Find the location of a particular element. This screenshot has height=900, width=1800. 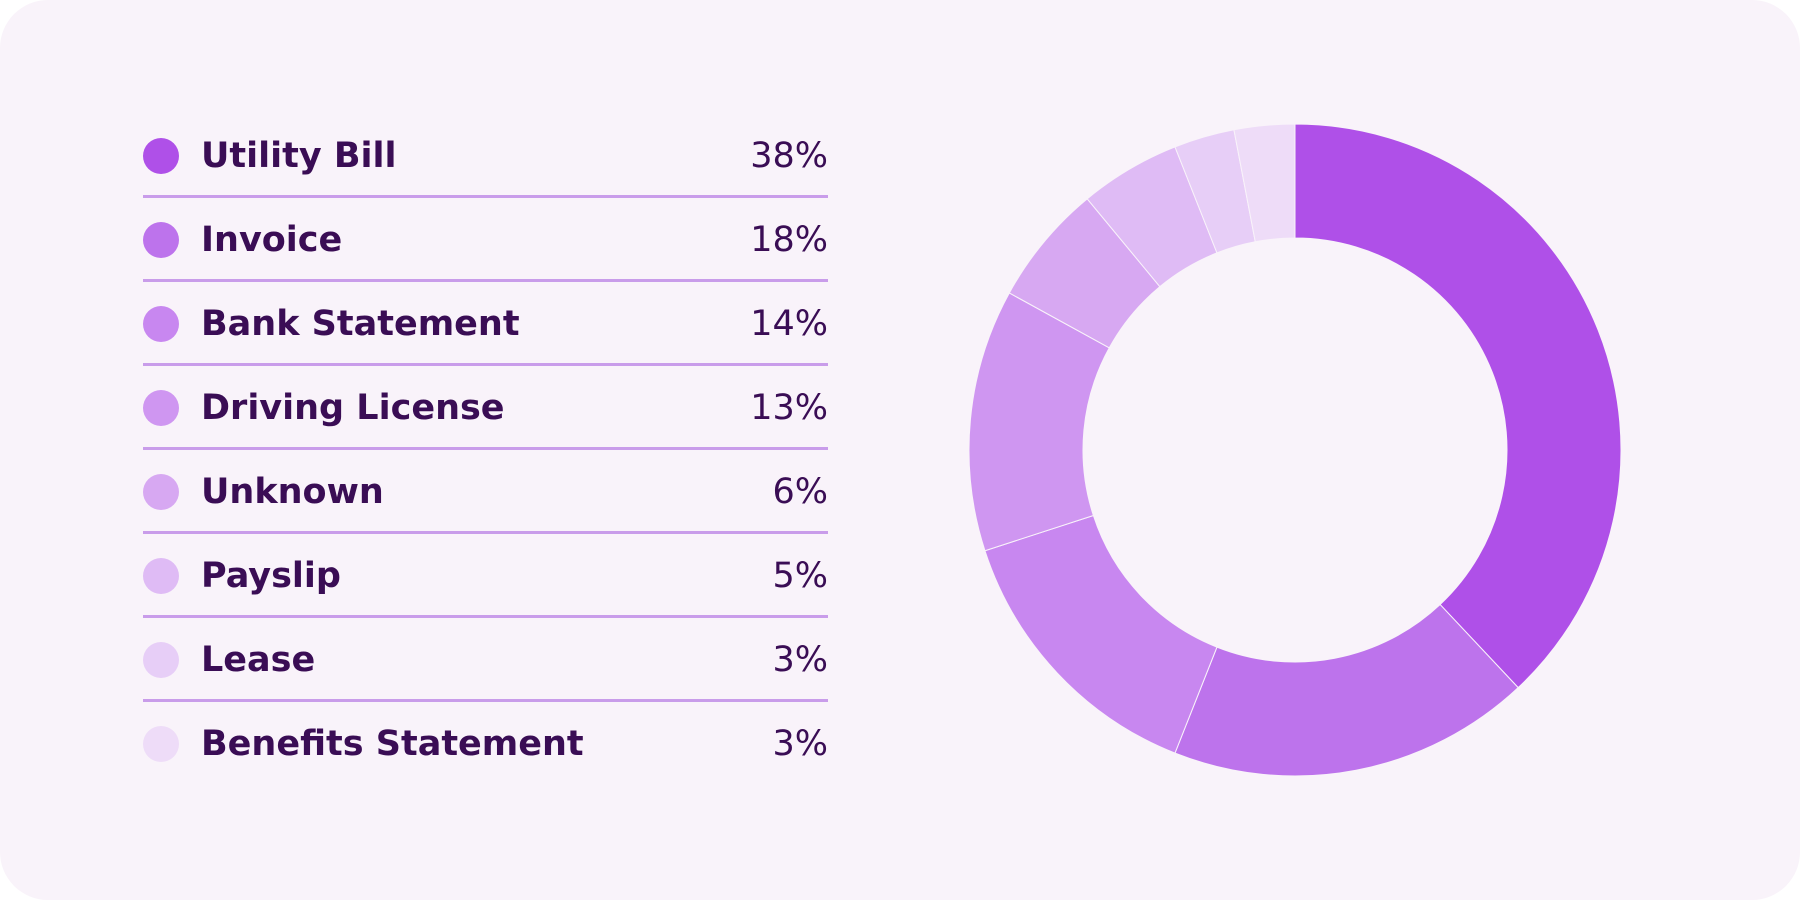

legend-label: Driving License is located at coordinates (353, 408).